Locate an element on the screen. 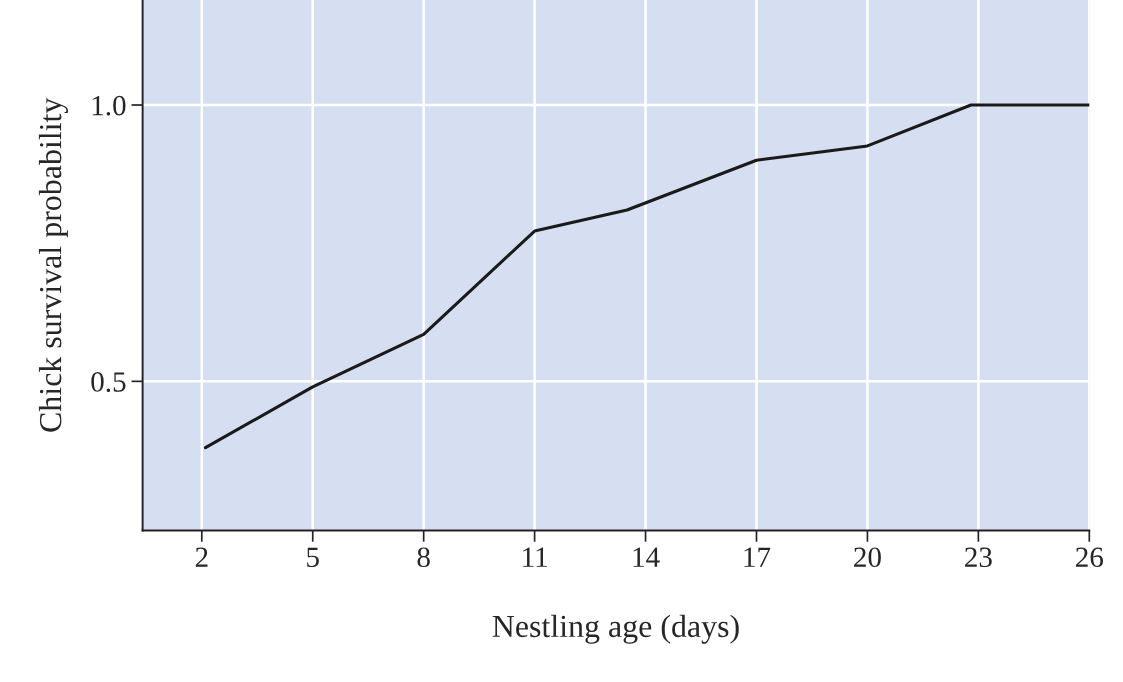 The image size is (1123, 682). x-tick-label: 17 is located at coordinates (757, 557).